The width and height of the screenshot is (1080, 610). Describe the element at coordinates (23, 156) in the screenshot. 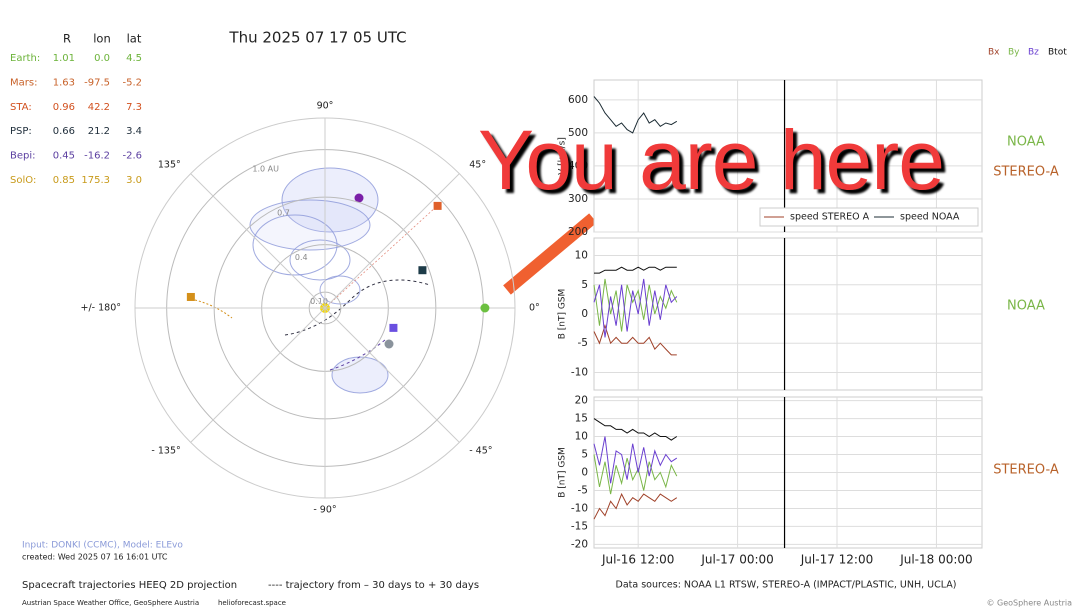

I see `body-name: Bepi:` at that location.